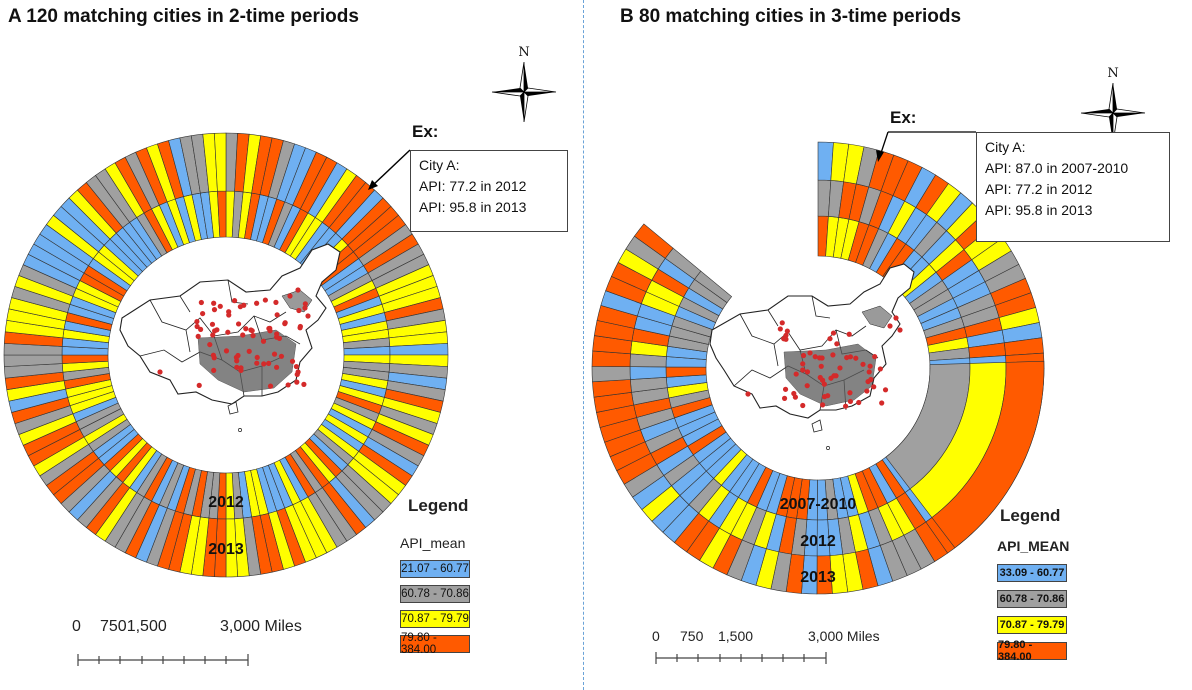 The width and height of the screenshot is (1192, 690). Describe the element at coordinates (583, 345) in the screenshot. I see `panel-divider` at that location.